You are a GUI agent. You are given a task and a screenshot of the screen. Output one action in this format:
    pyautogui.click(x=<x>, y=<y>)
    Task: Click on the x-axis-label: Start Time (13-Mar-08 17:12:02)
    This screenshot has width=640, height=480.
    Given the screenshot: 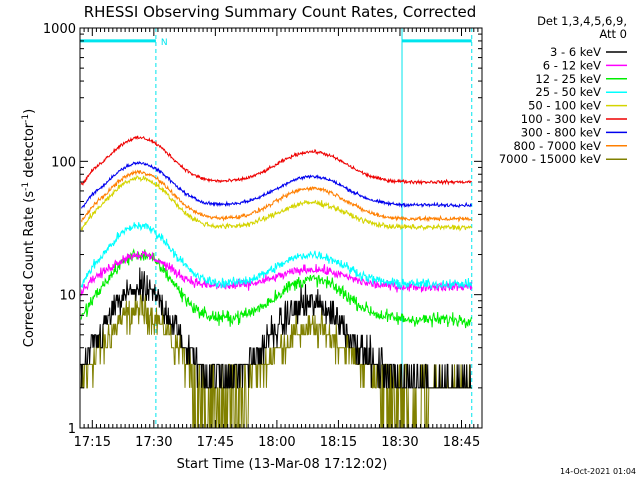 What is the action you would take?
    pyautogui.click(x=282, y=464)
    